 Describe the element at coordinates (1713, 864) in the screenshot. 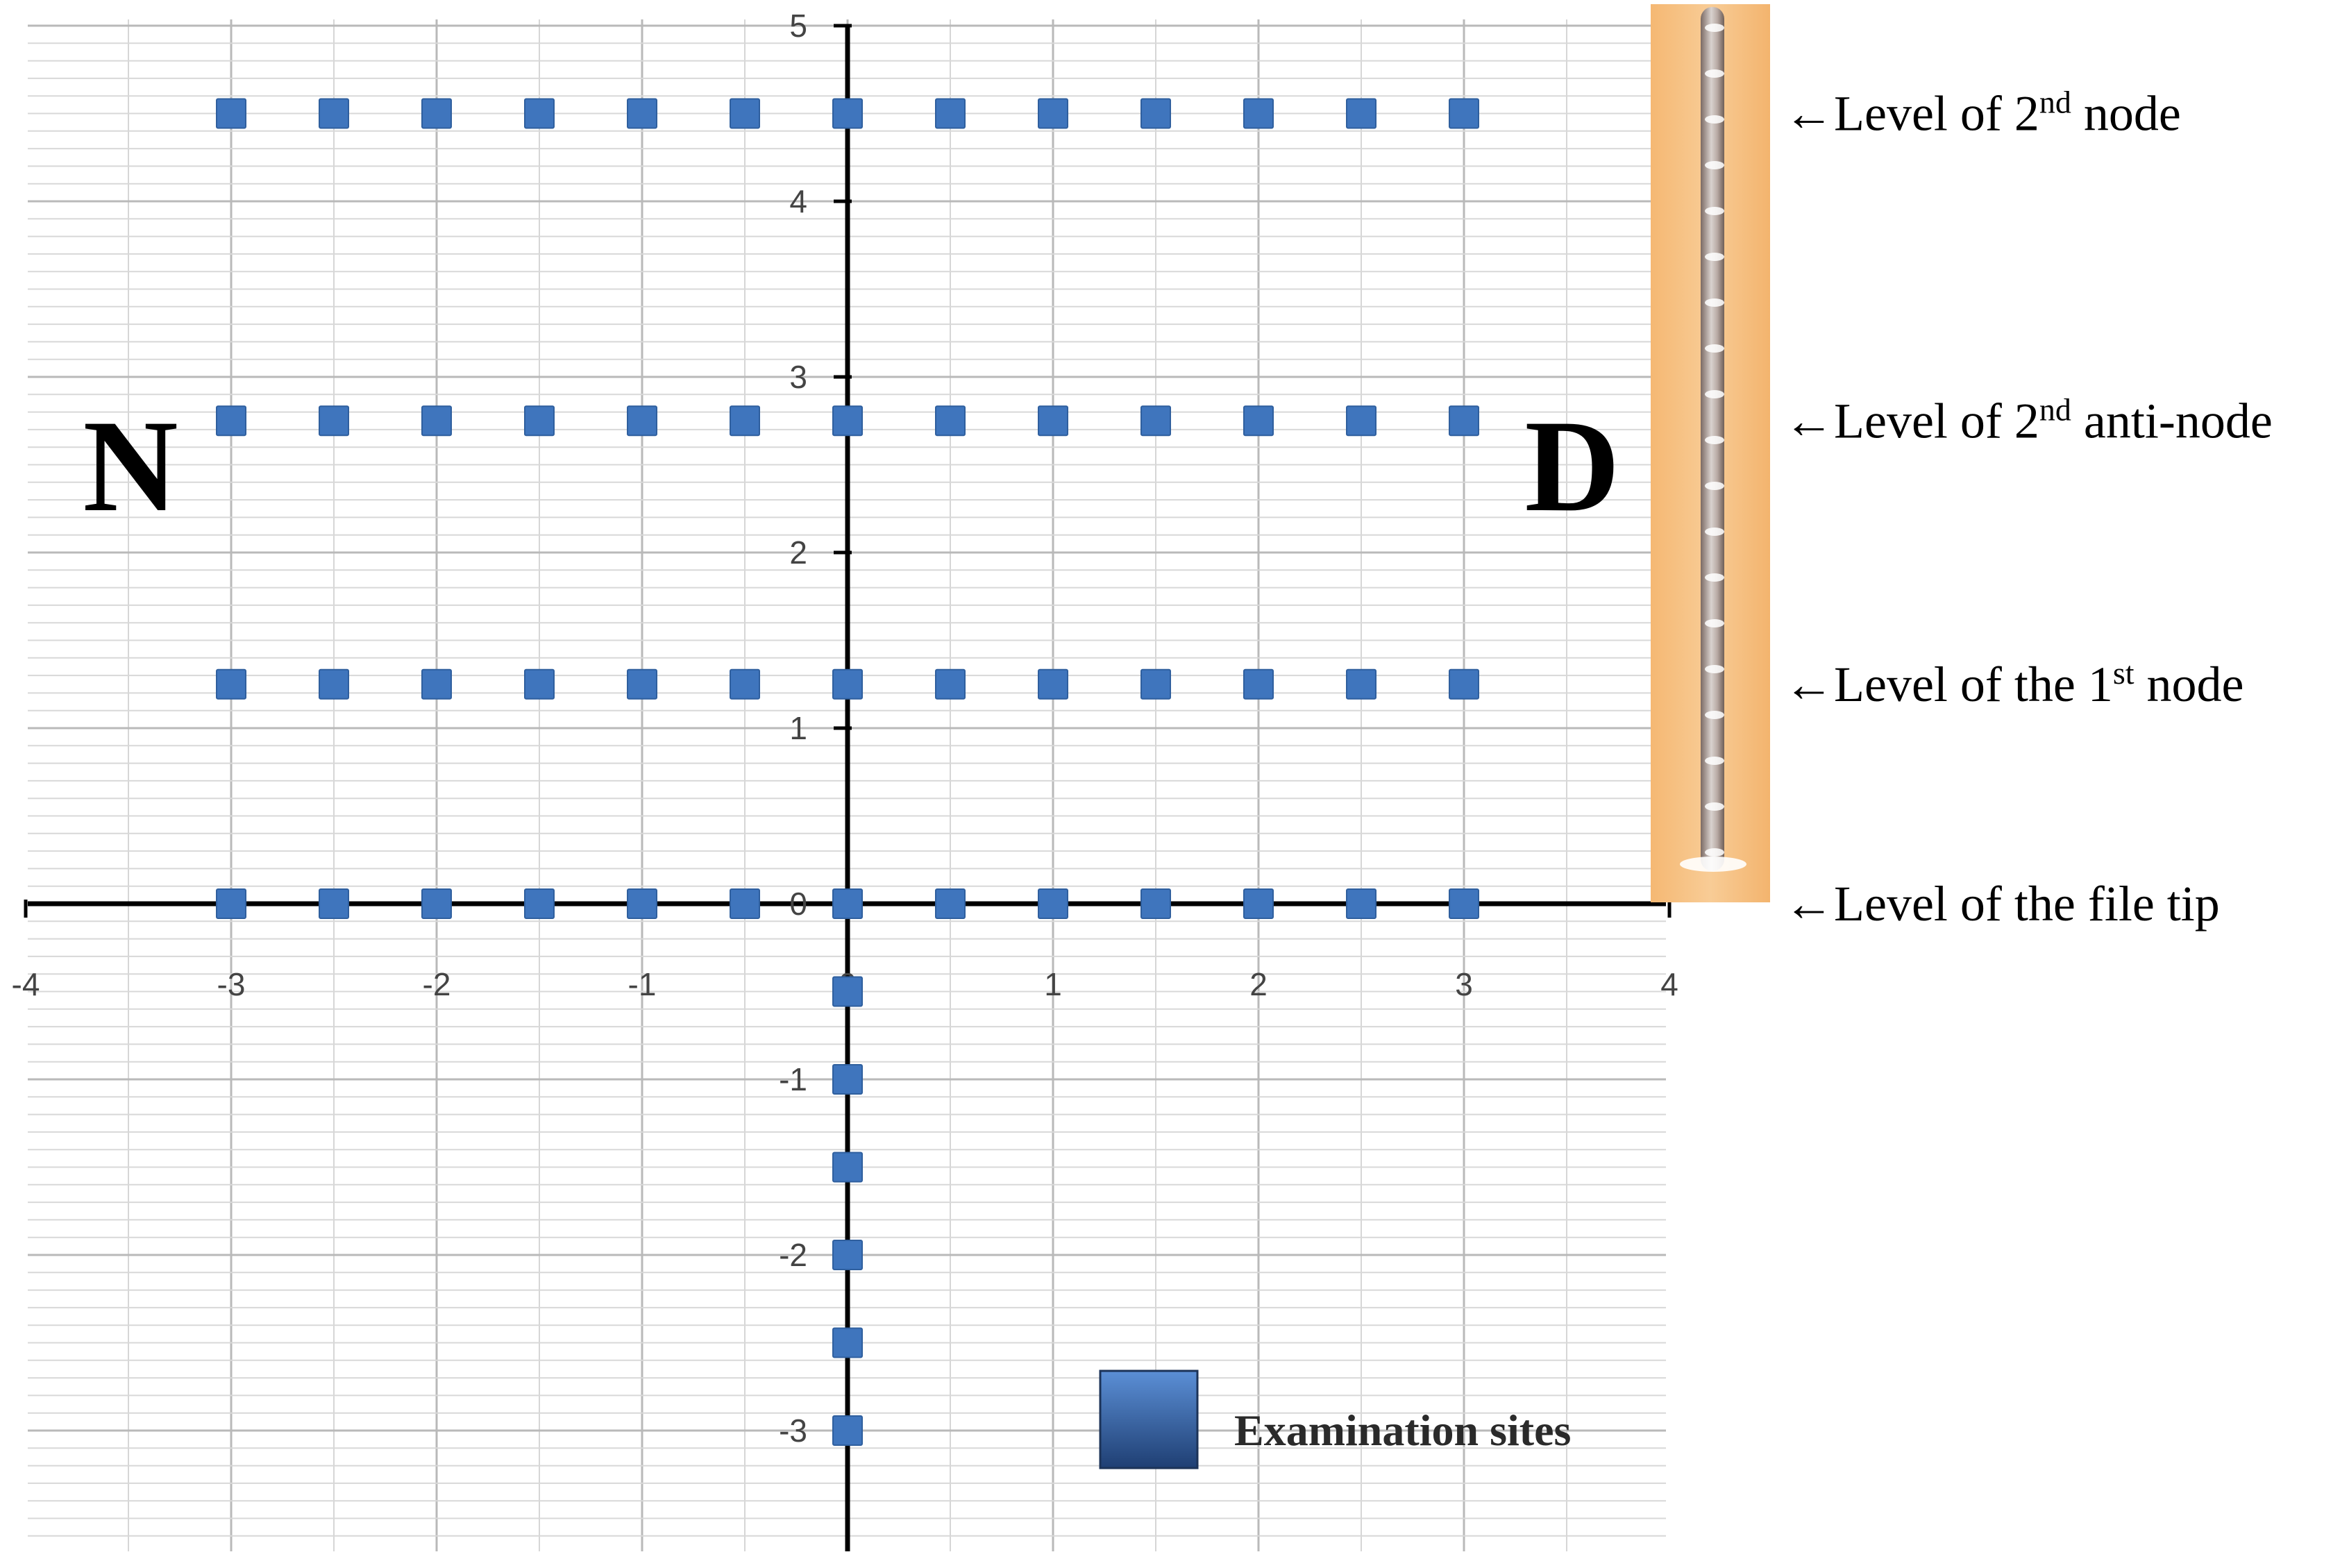

I see `file-tip-highlight` at that location.